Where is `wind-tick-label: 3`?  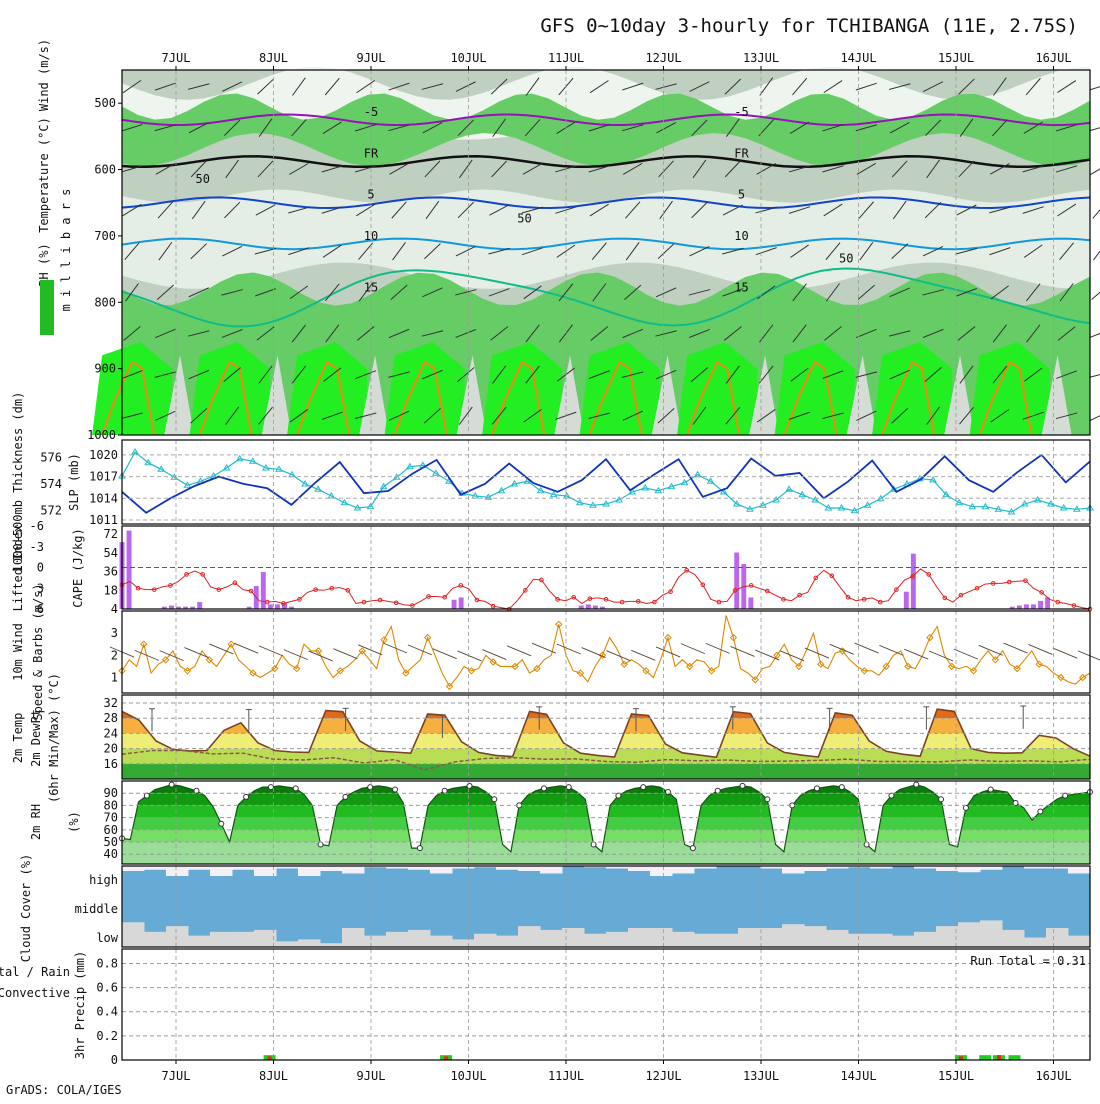 wind-tick-label: 3 is located at coordinates (114, 633).